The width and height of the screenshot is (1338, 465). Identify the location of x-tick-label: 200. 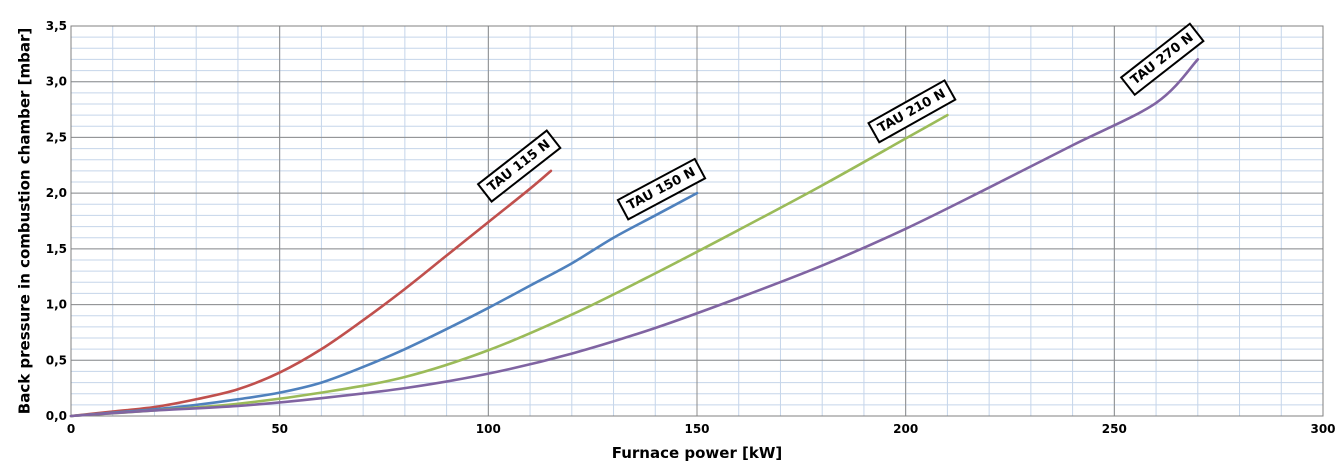
(905, 429).